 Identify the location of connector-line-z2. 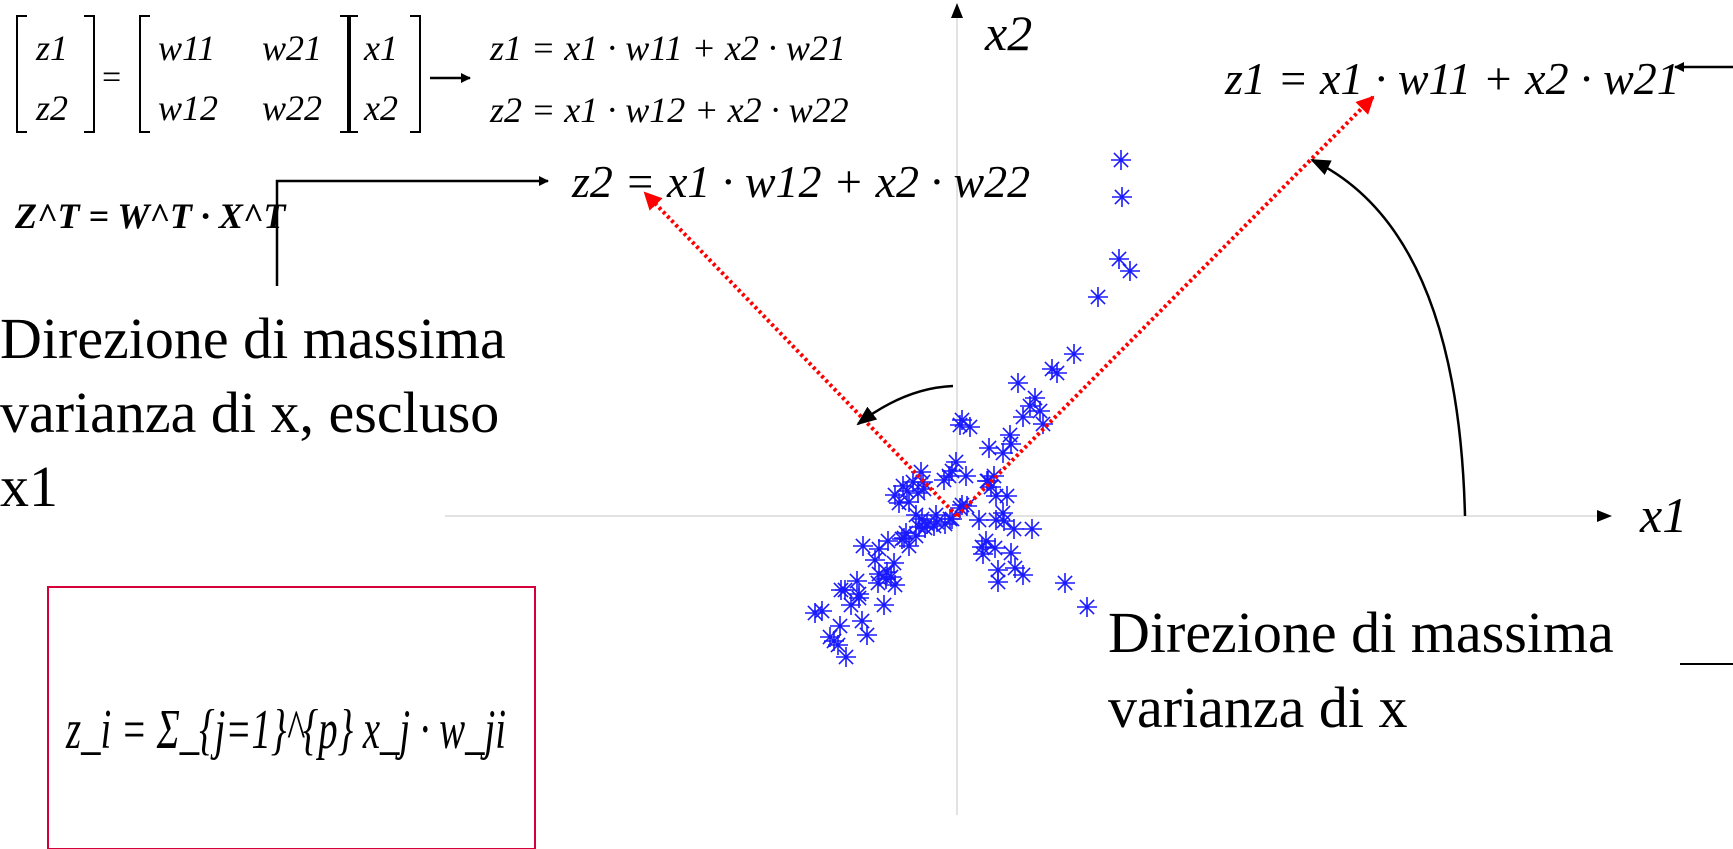
(412, 231).